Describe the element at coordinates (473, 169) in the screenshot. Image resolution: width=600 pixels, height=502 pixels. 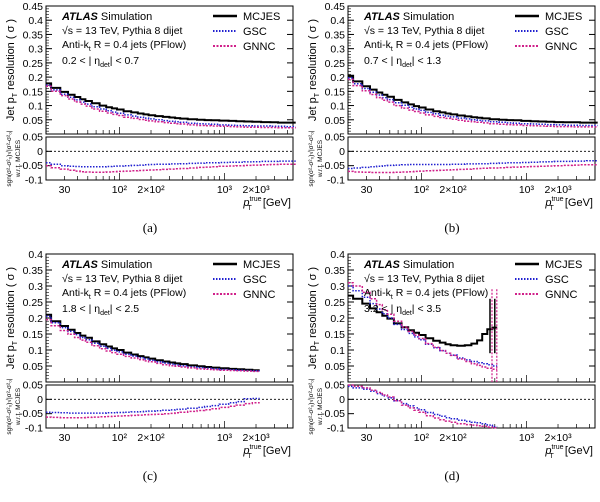
I see `ratio-series-gnnc` at that location.